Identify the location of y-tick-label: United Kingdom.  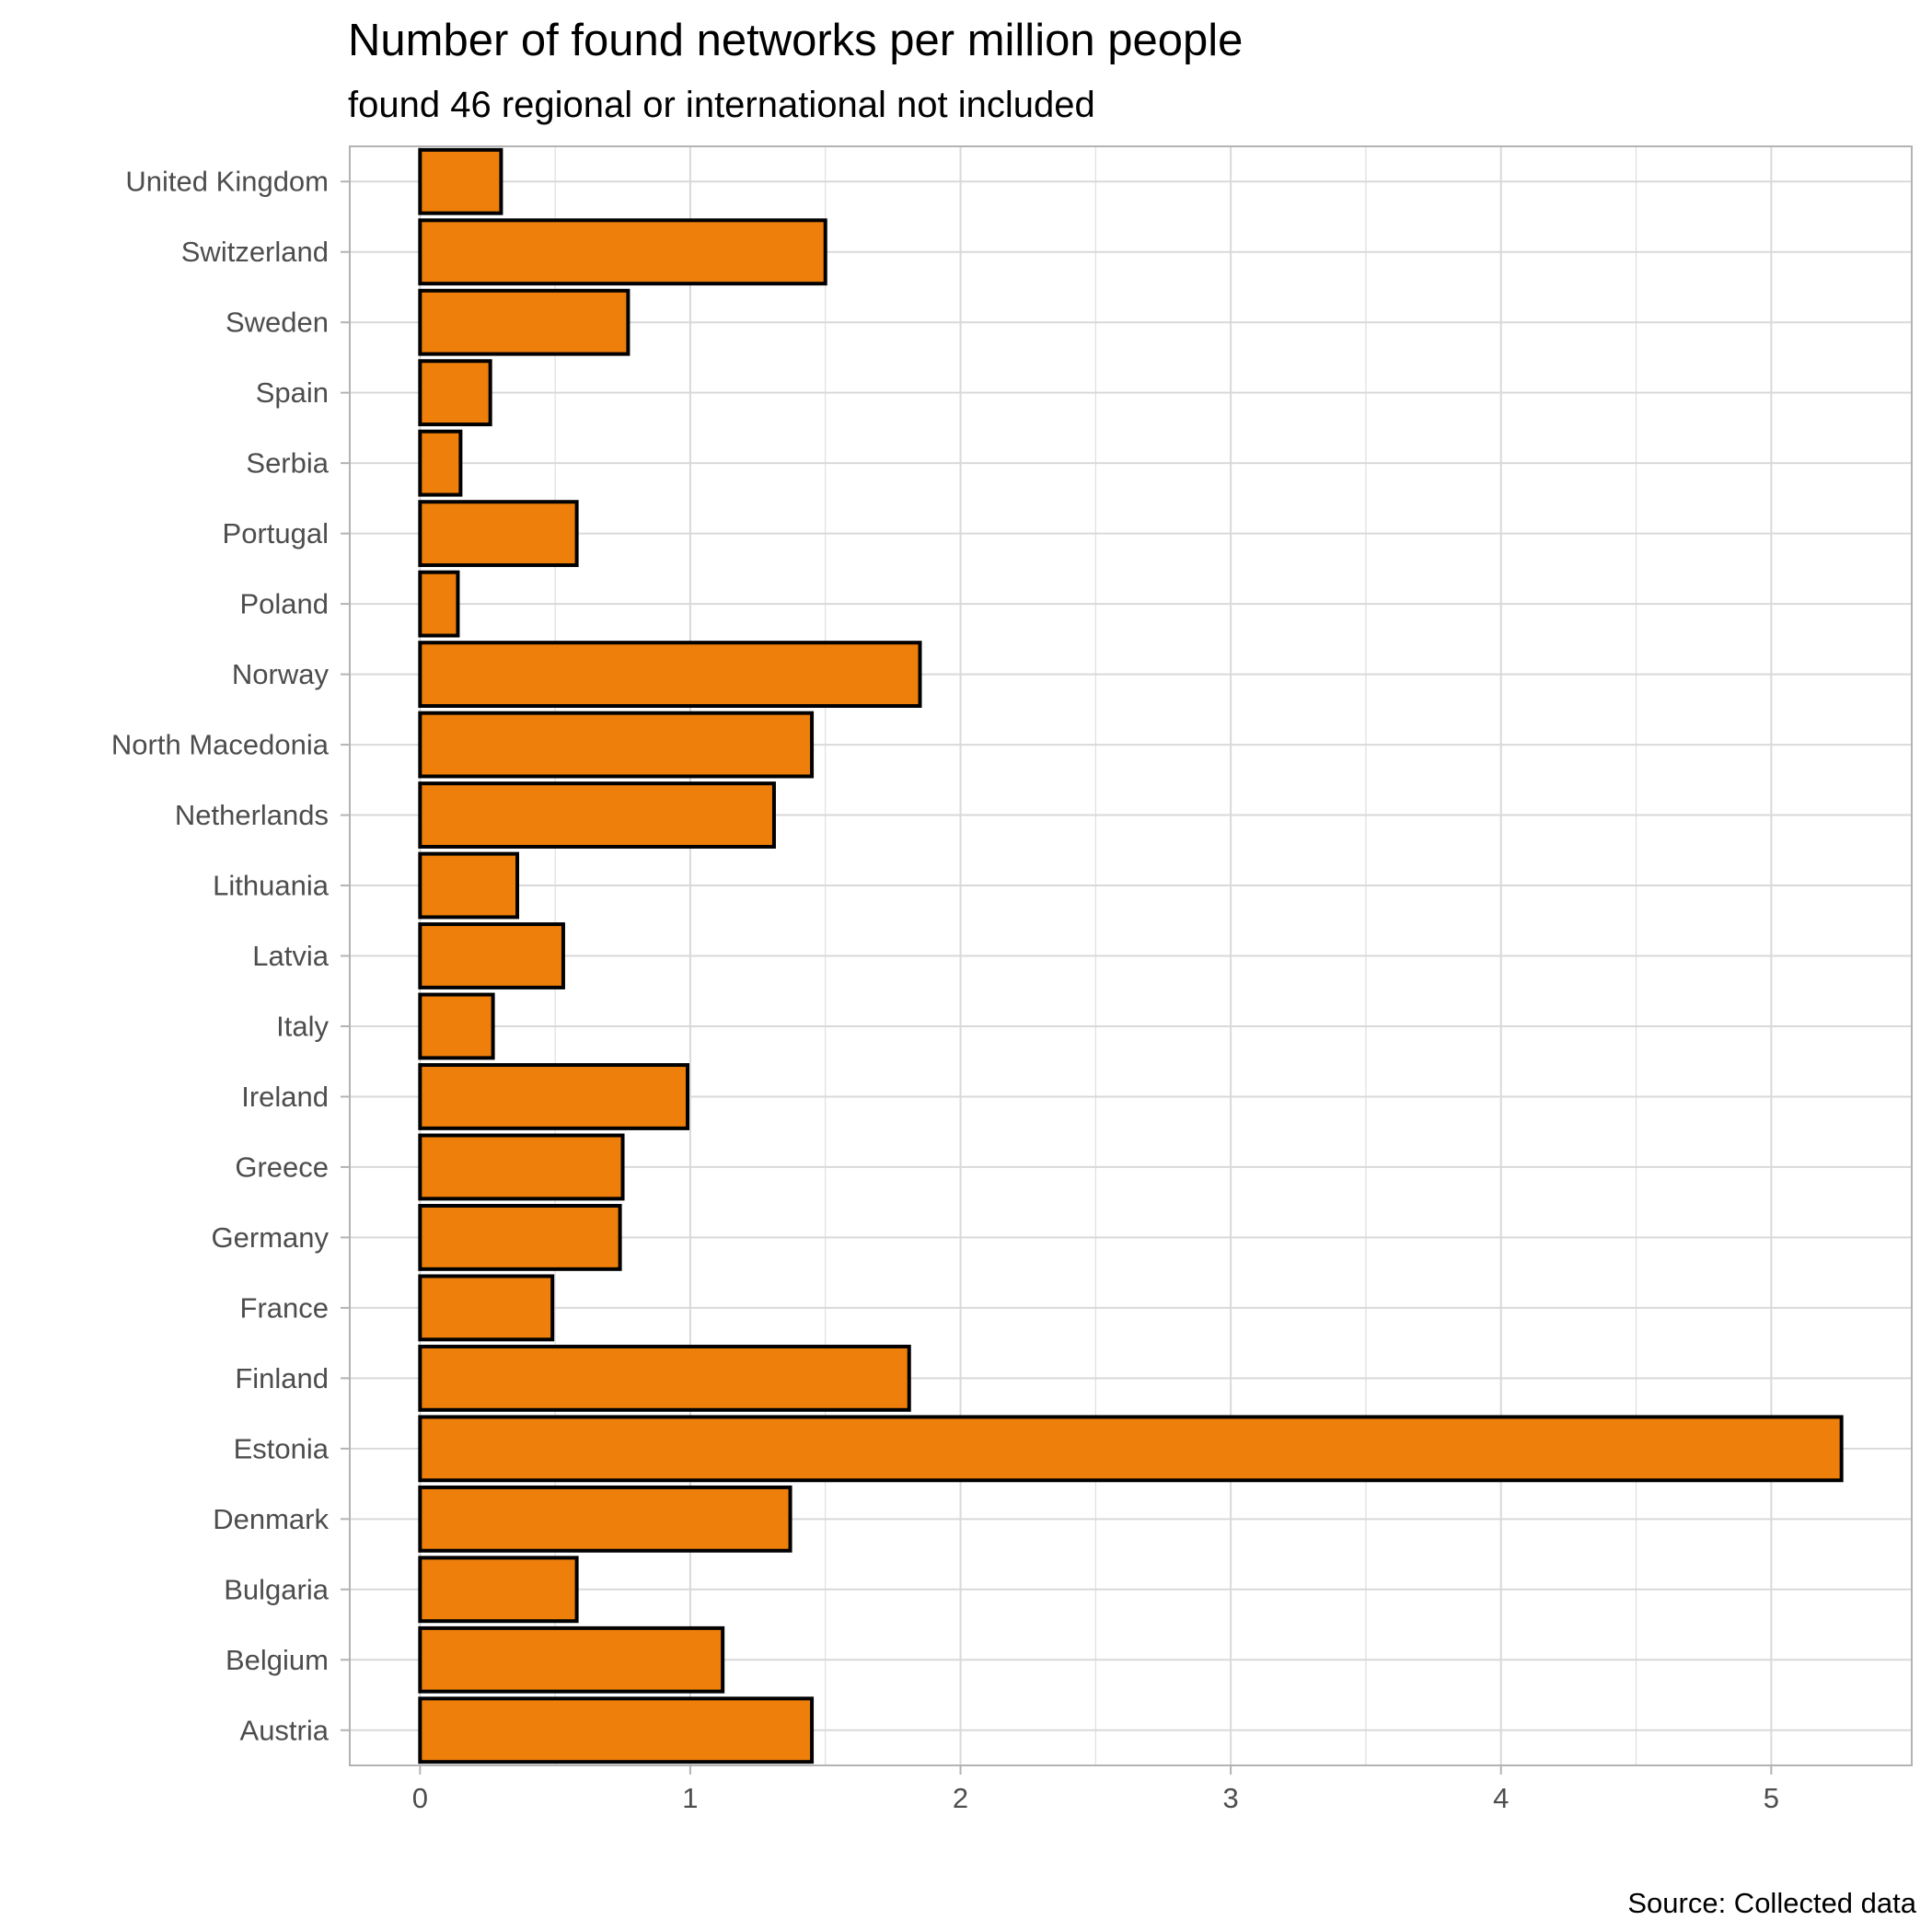
(227, 182).